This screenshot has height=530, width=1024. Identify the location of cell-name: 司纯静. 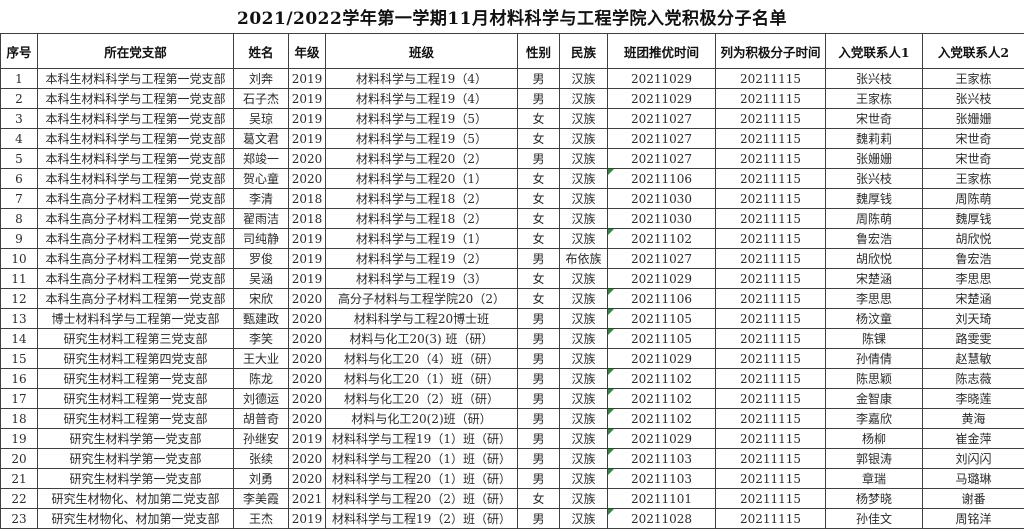
(261, 238).